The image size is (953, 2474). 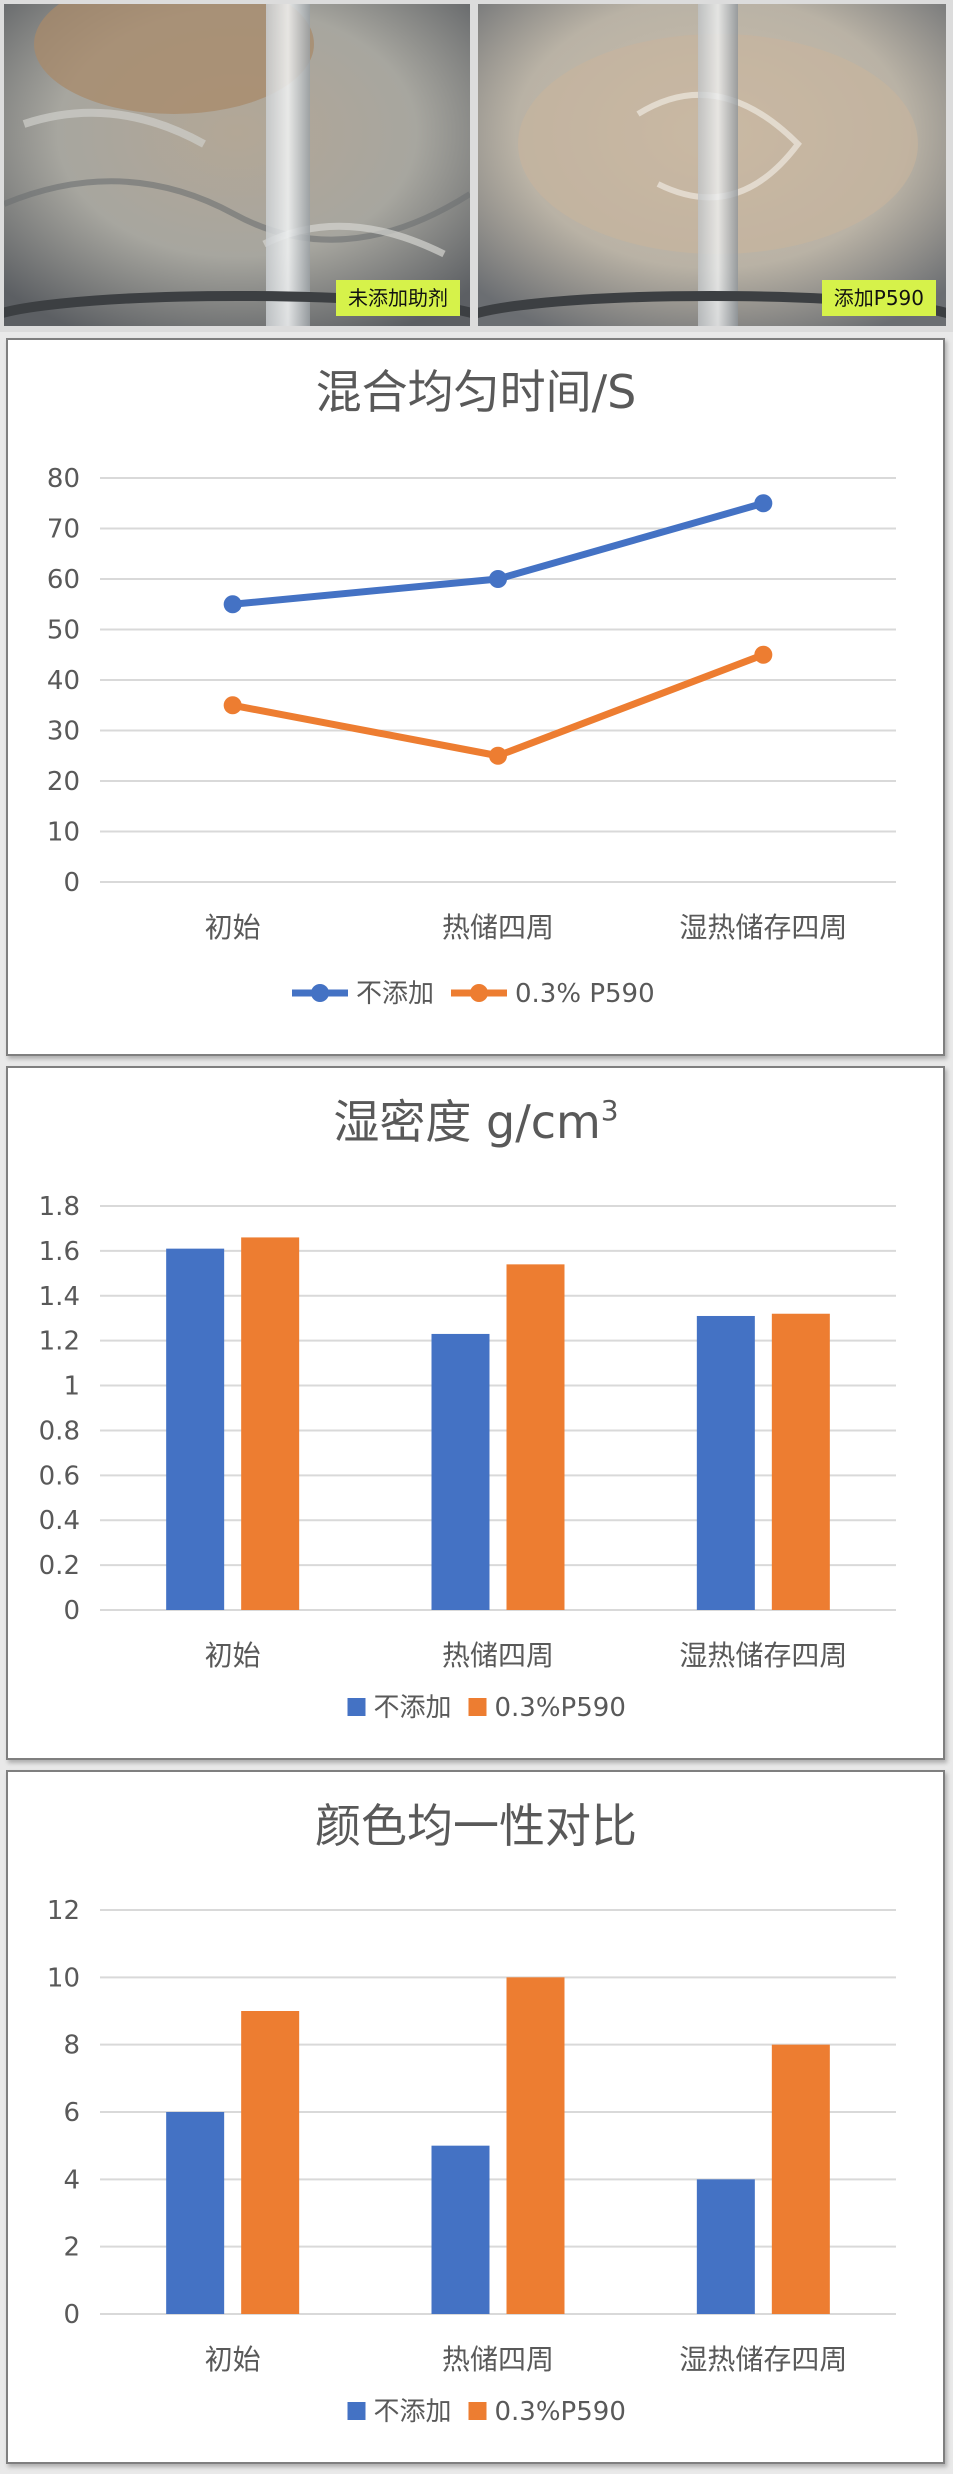 What do you see at coordinates (63, 631) in the screenshot?
I see `y-tick-label: 50` at bounding box center [63, 631].